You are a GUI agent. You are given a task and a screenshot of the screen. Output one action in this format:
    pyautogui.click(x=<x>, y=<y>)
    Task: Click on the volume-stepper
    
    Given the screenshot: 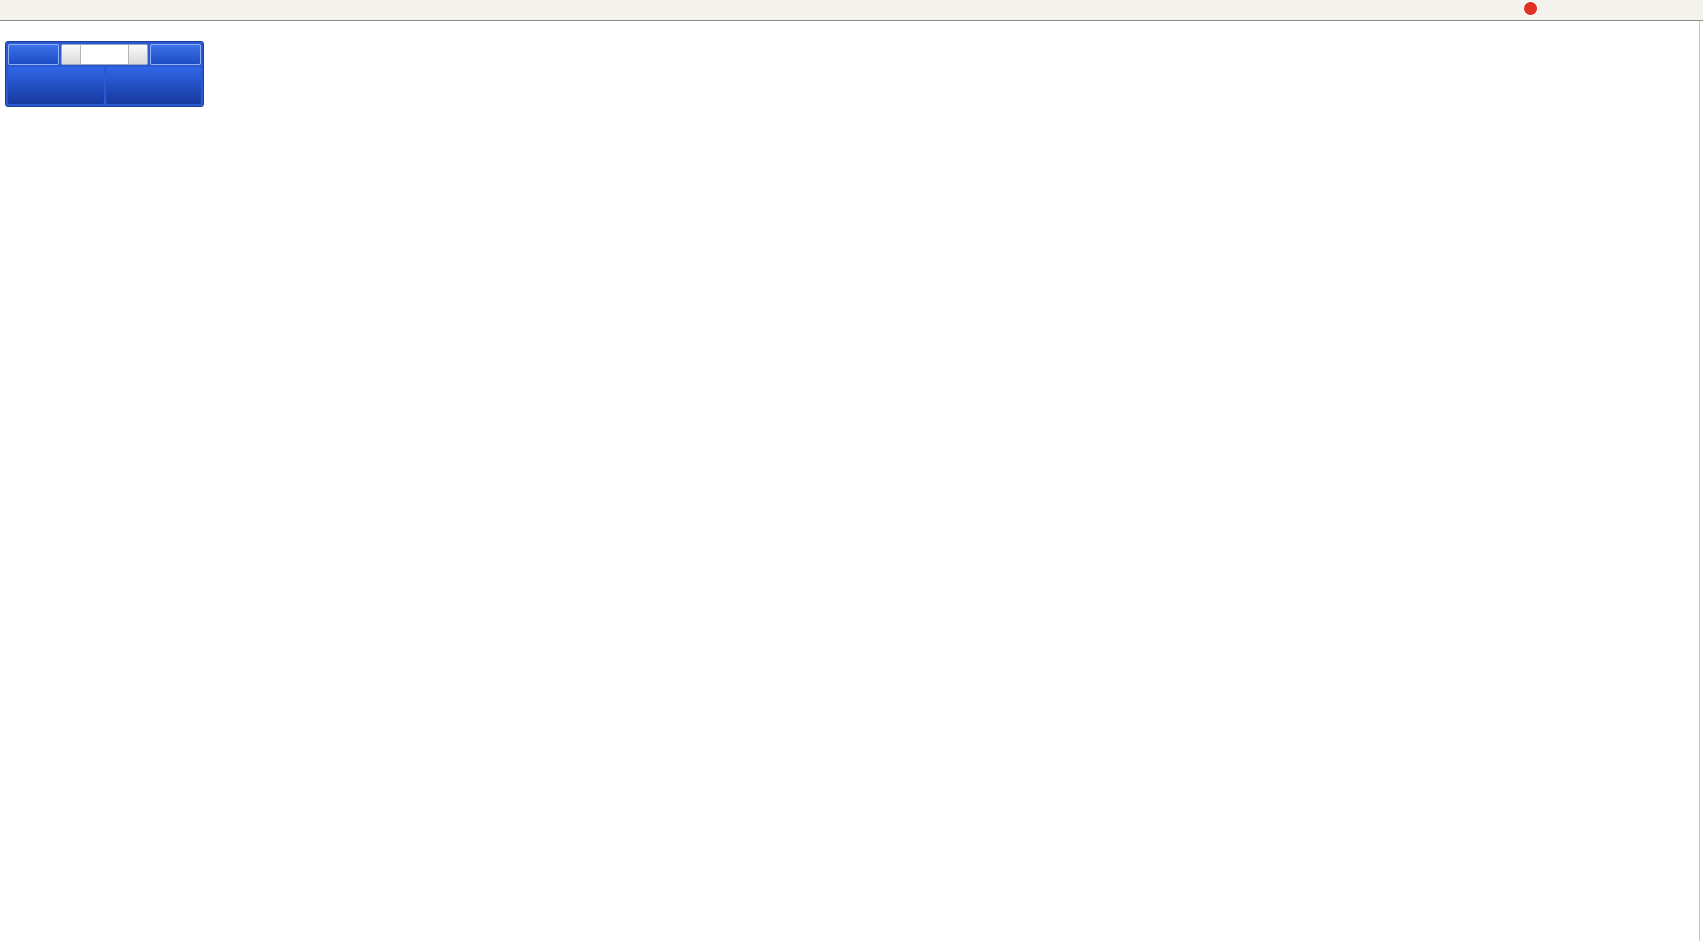 What is the action you would take?
    pyautogui.click(x=104, y=54)
    